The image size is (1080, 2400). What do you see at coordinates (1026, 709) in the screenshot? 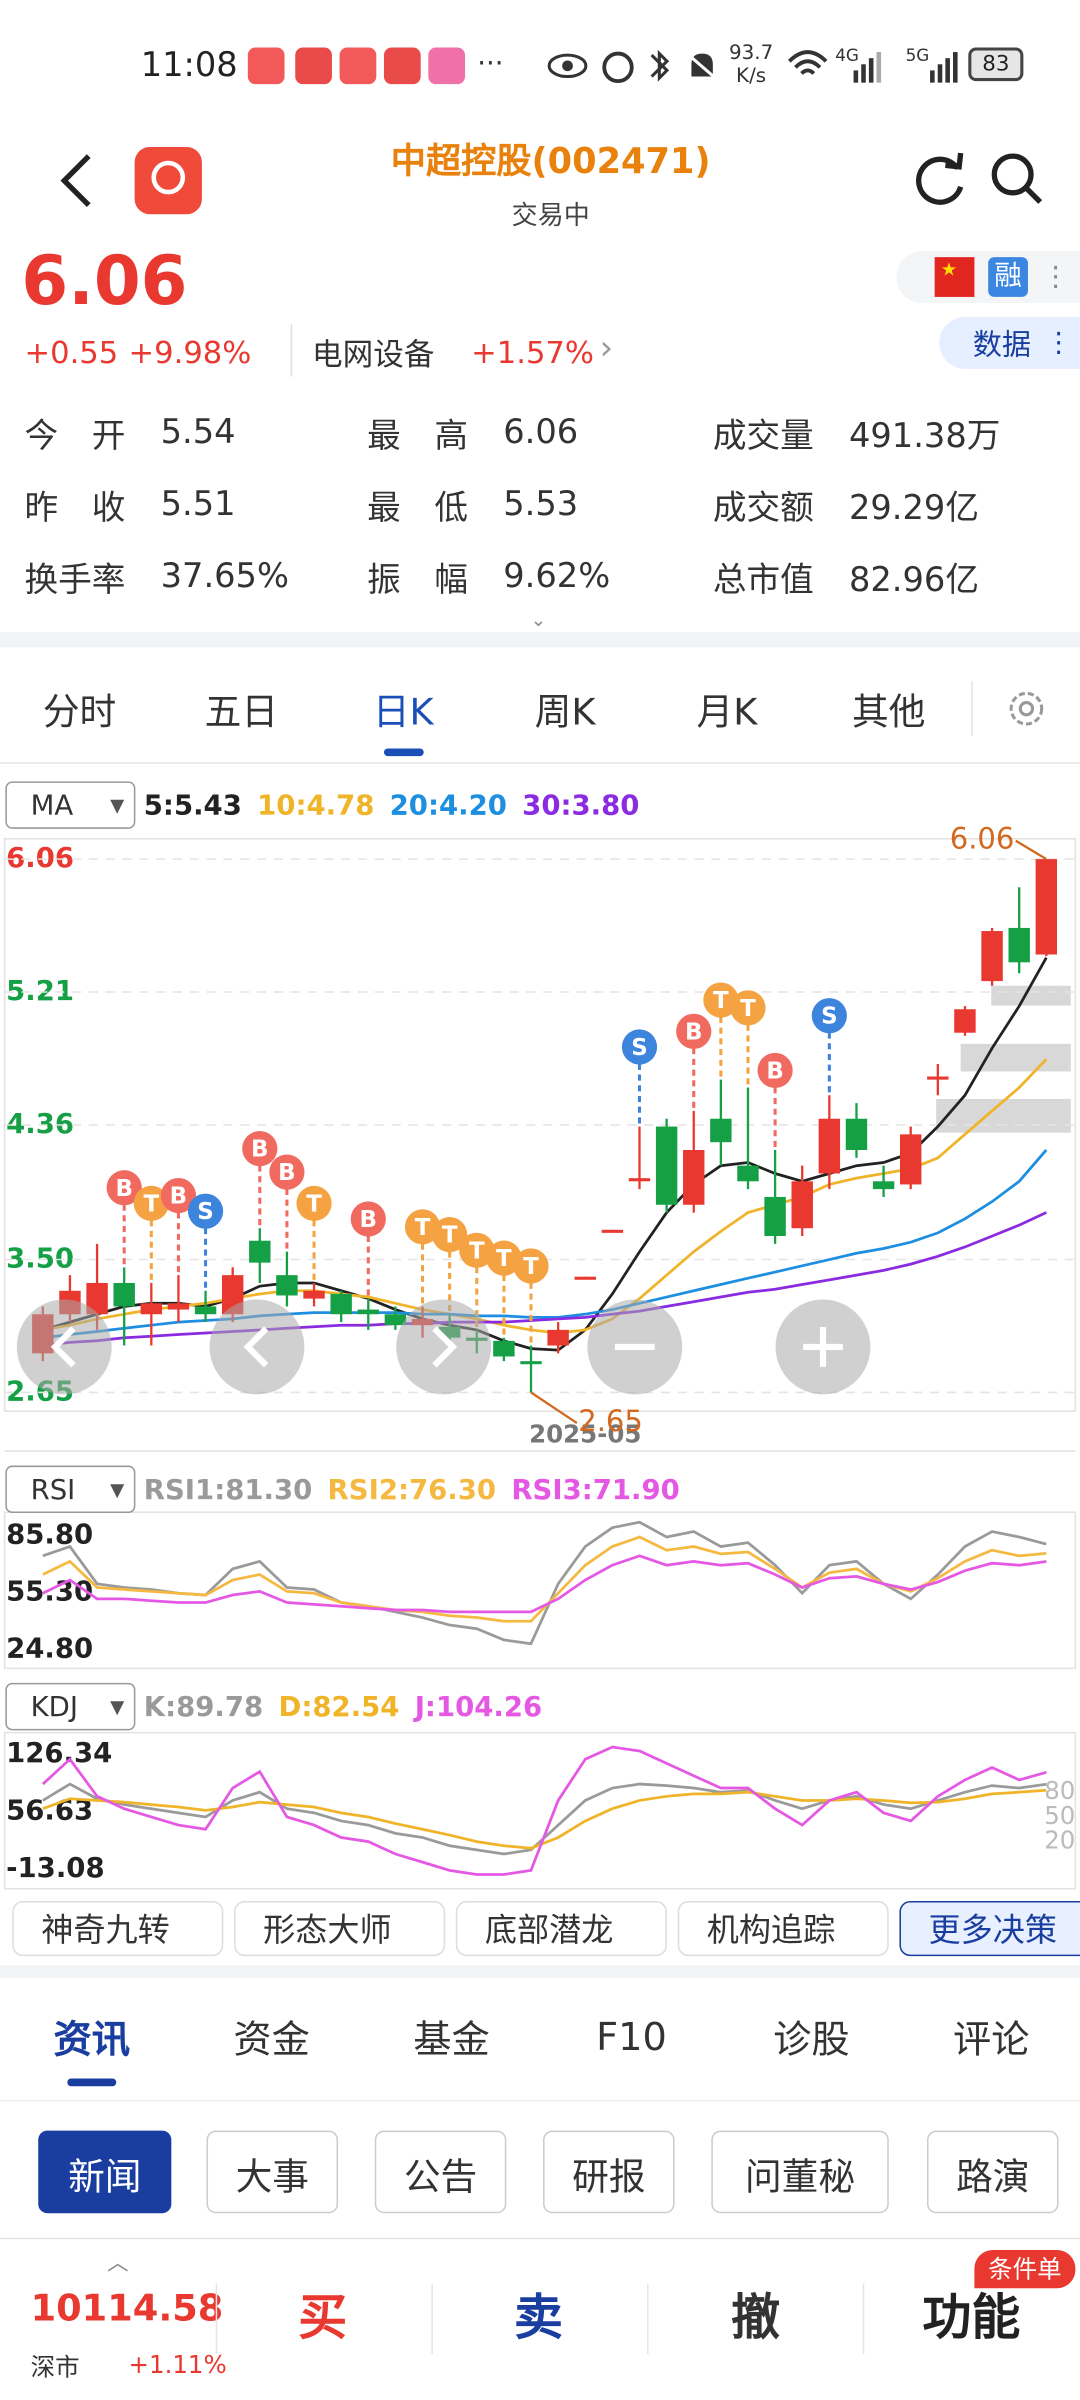
I see `settings-button` at bounding box center [1026, 709].